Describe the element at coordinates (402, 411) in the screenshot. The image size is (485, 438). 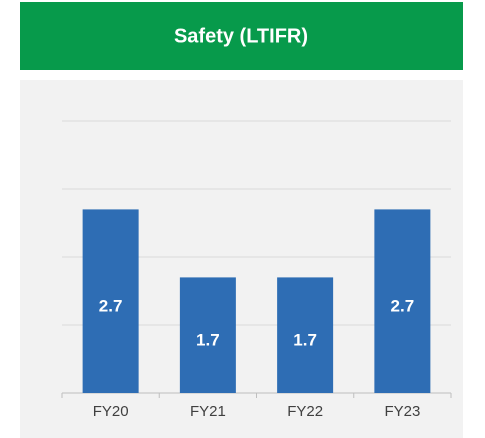
I see `x-tick-label: FY23` at that location.